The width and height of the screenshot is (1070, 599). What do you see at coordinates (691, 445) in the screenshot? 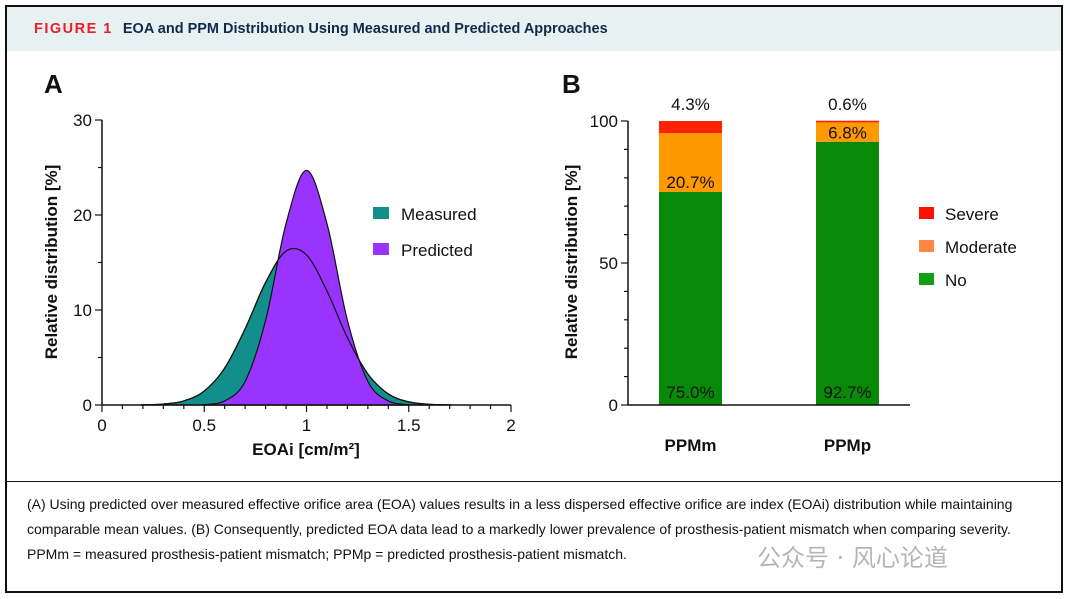
I see `category-label-ppmm: PPMm` at bounding box center [691, 445].